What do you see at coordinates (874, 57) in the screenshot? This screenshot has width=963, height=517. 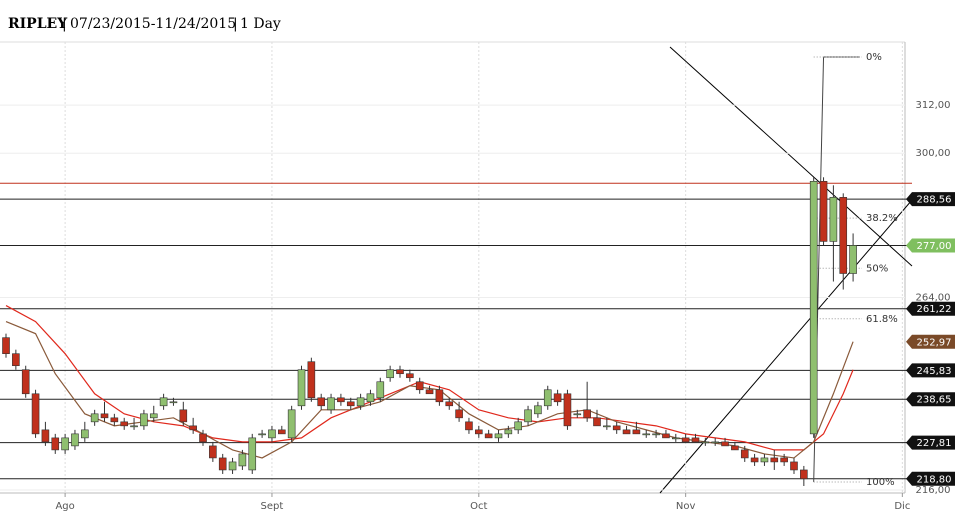 I see `fib-label: 0%` at bounding box center [874, 57].